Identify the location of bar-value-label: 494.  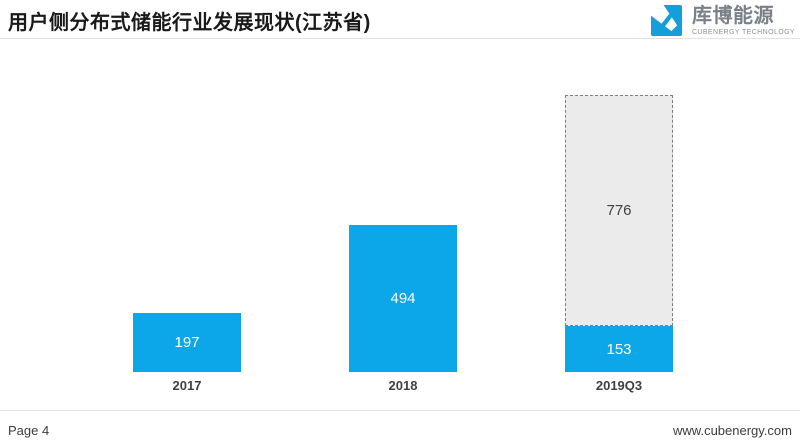
(403, 298).